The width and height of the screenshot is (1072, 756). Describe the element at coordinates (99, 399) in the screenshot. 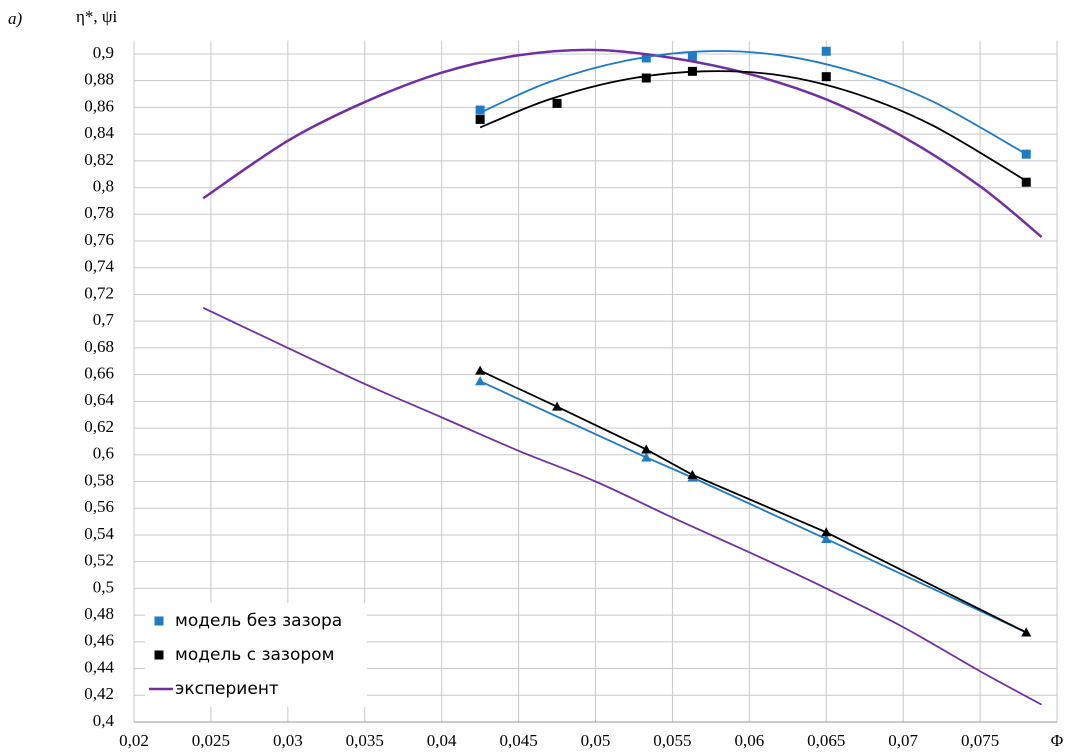

I see `y-tick-label: 0,64` at that location.